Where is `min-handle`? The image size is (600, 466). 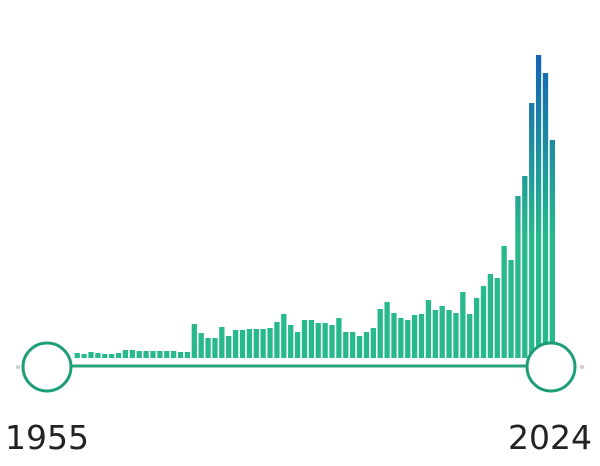
min-handle is located at coordinates (47, 367).